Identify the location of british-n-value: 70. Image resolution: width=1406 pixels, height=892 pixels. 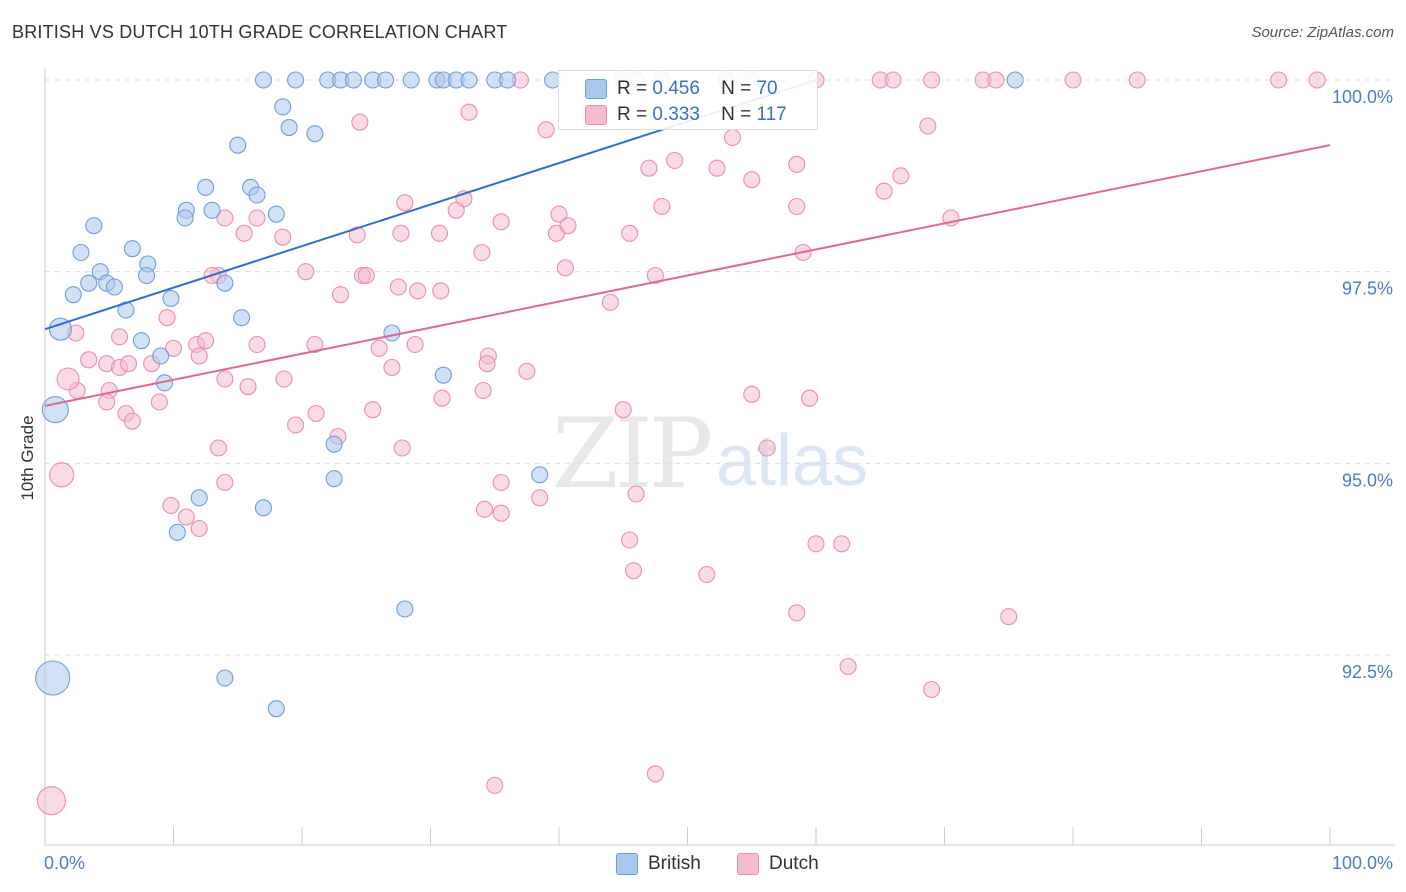
(767, 88).